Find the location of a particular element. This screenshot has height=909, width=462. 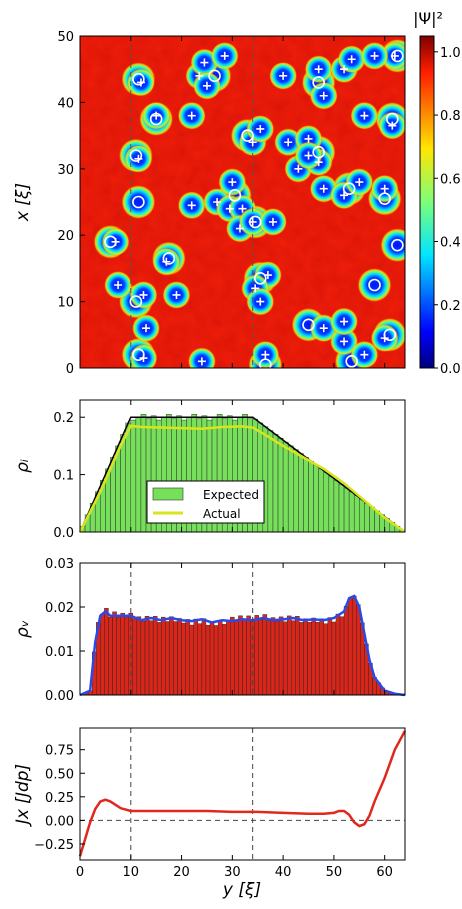

jx-y-label: Jx [Jdp] is located at coordinates (23, 795).